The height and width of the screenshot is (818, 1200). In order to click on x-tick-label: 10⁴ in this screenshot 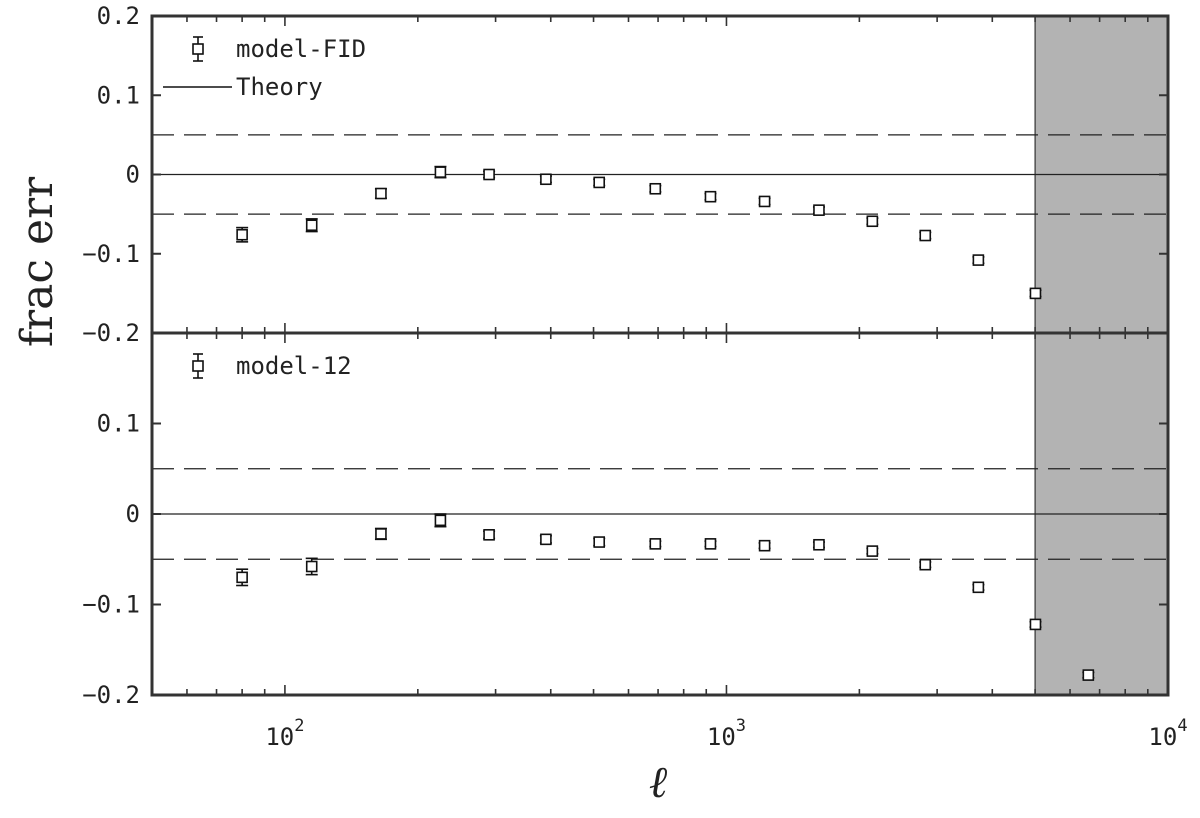, I will do `click(1167, 733)`.